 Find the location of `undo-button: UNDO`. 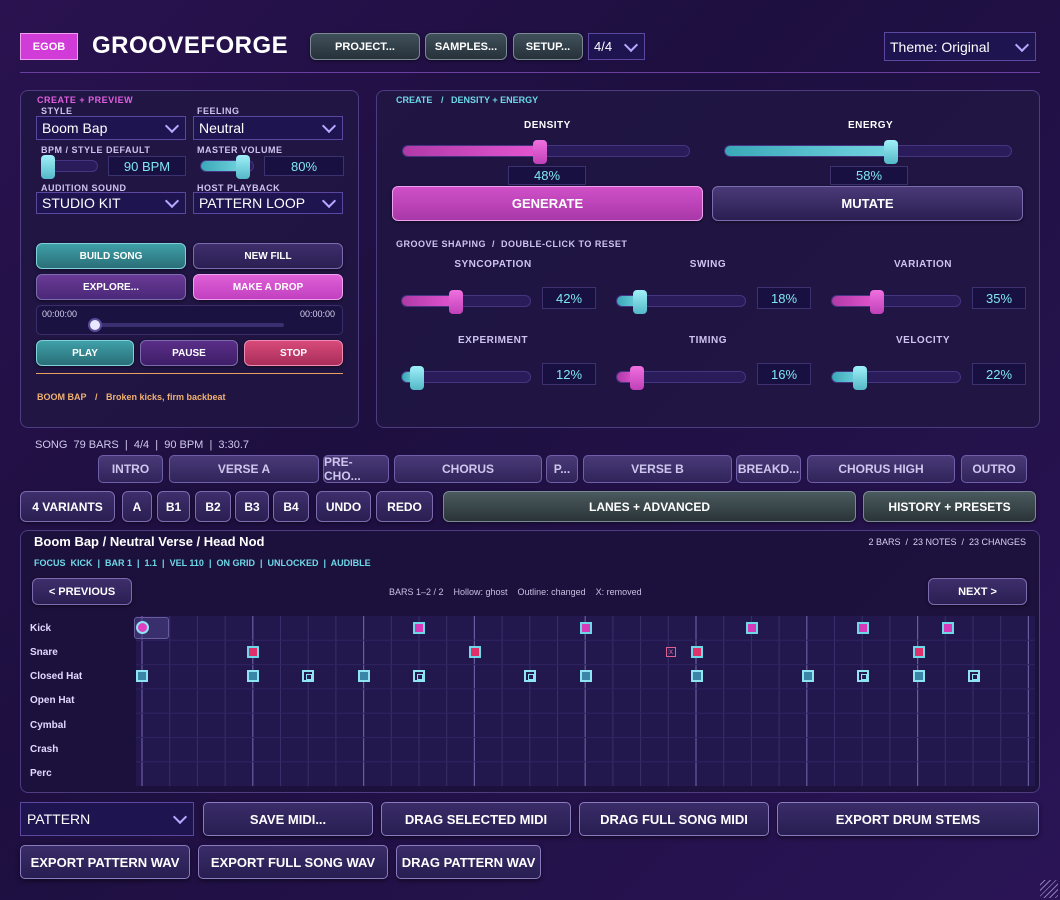

undo-button: UNDO is located at coordinates (343, 506).